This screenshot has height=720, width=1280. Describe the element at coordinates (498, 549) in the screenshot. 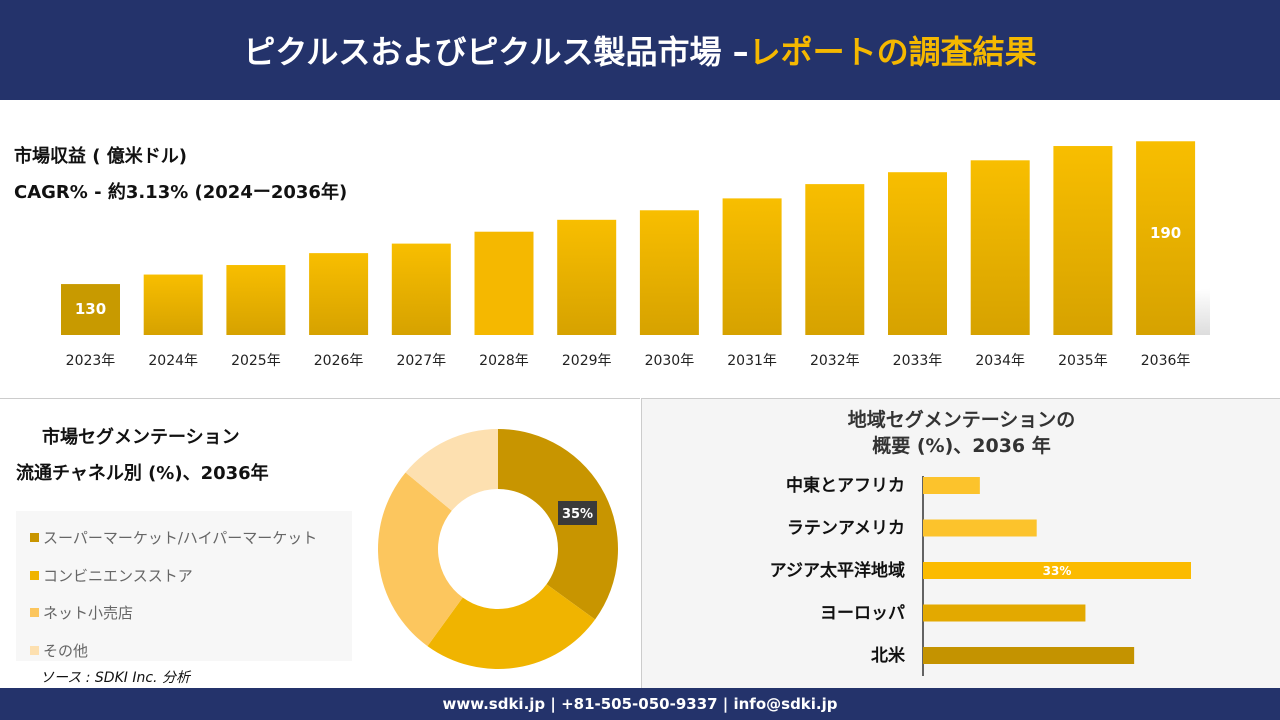

I see `channel-donut-chart: 35%` at that location.